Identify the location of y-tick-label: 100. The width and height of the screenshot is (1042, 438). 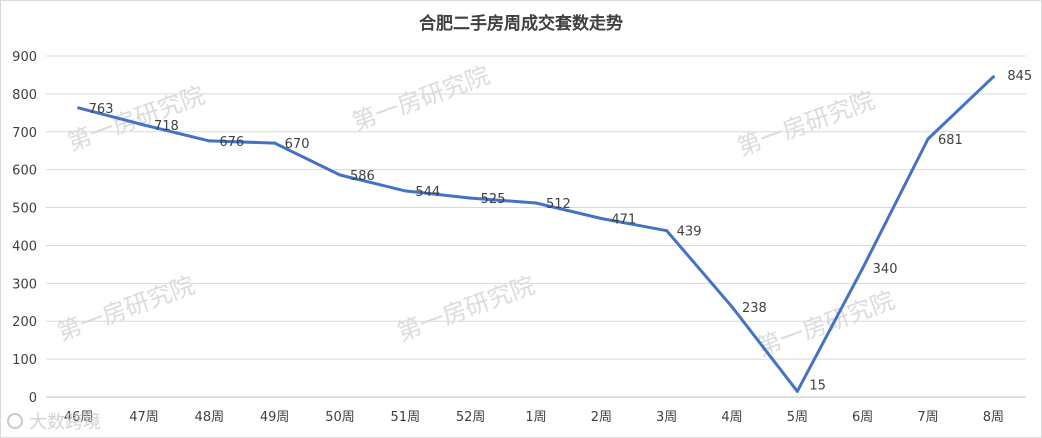
(24, 360).